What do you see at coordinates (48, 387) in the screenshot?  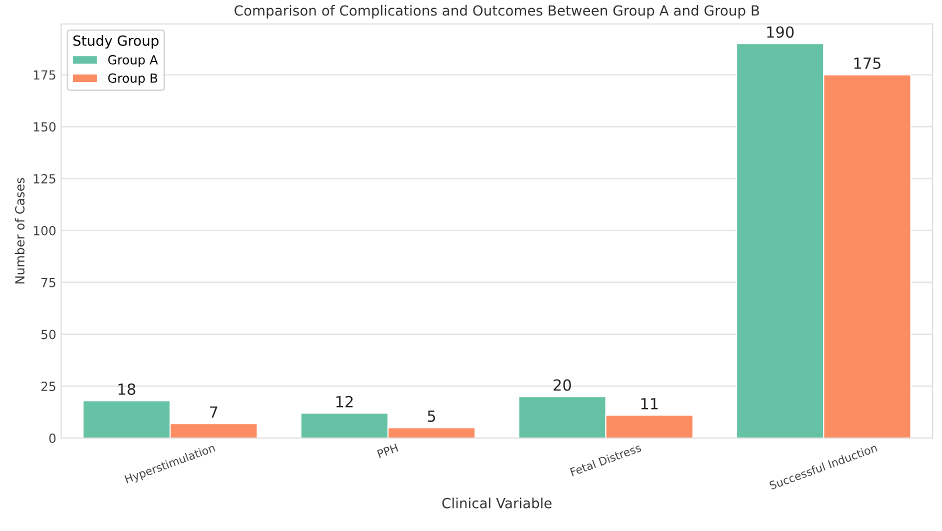 I see `y-tick-label: 25` at bounding box center [48, 387].